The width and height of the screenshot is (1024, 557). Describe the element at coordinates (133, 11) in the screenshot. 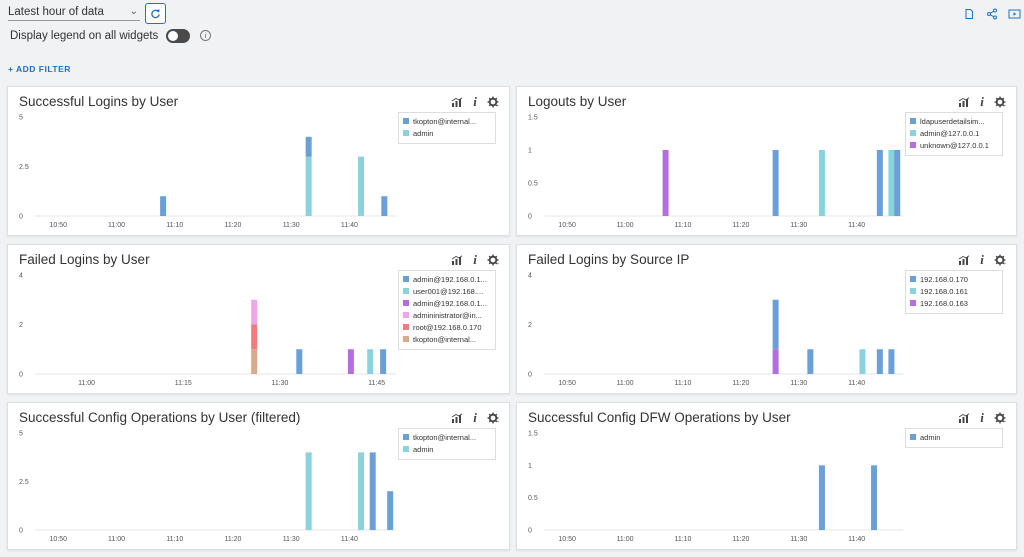

I see `chevron-down-icon: ⌄` at that location.